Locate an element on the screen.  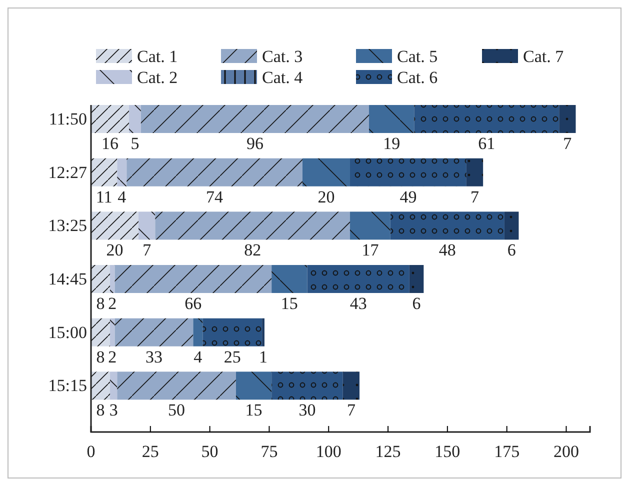
x-tick-label: 25 is located at coordinates (150, 452).